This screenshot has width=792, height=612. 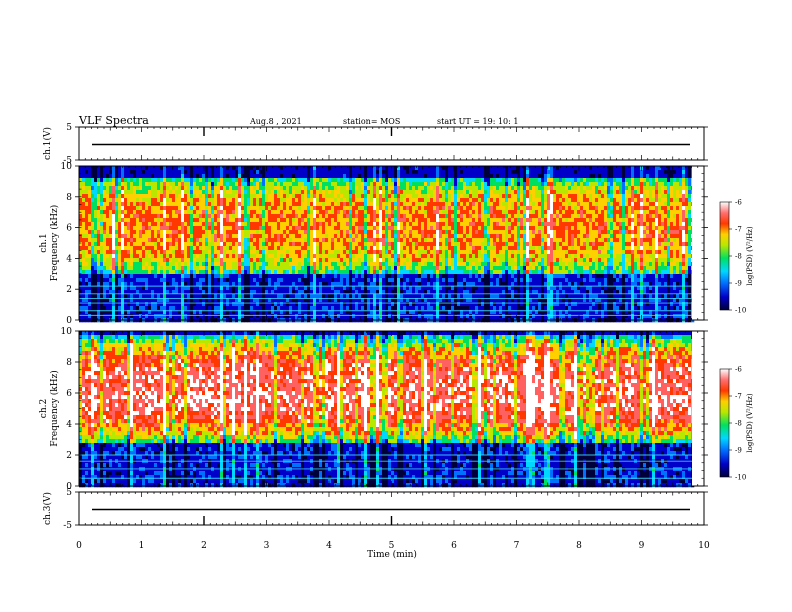 I want to click on x-tick-label: 4, so click(x=329, y=546).